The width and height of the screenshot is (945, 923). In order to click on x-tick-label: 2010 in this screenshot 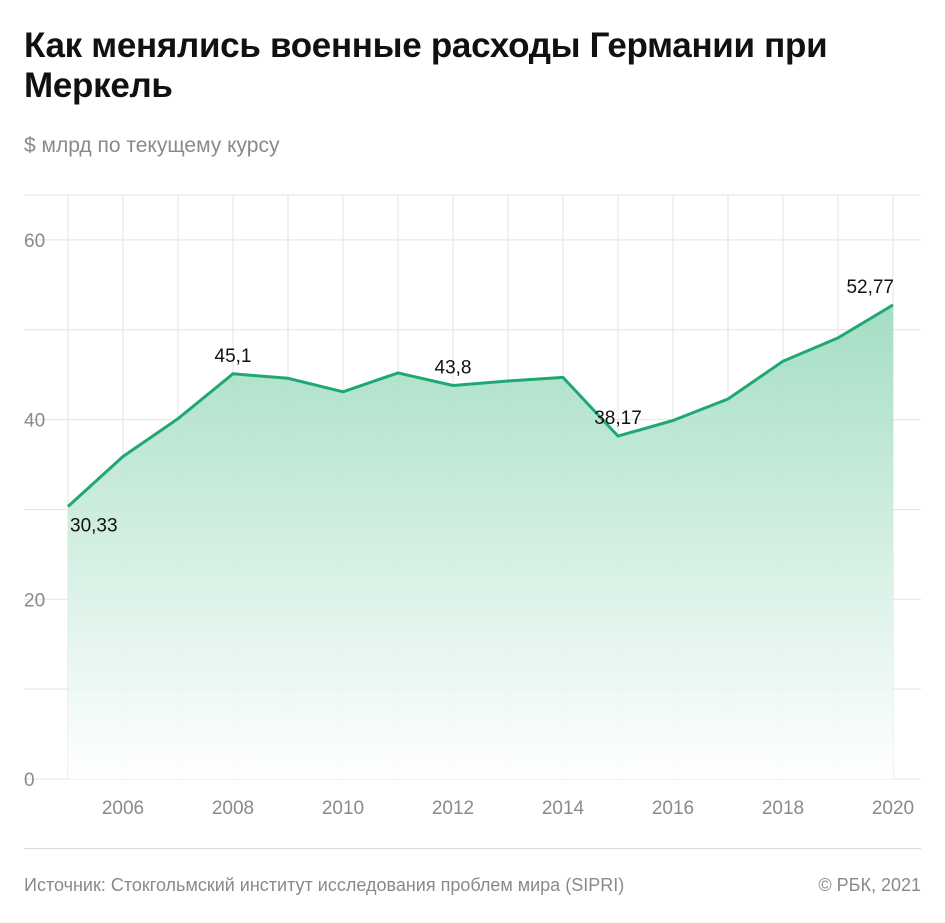, I will do `click(343, 808)`.